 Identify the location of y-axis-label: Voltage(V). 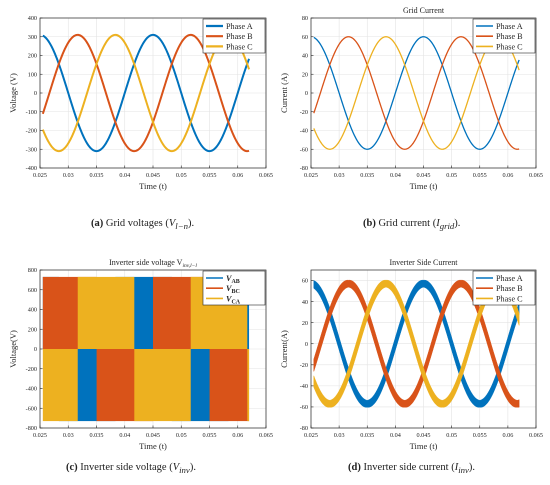
(13, 349).